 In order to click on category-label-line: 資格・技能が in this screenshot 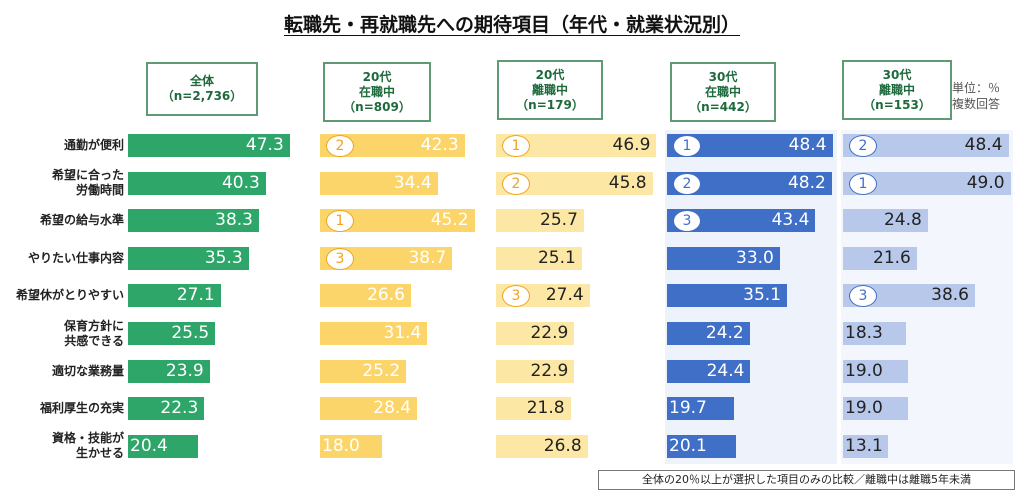, I will do `click(87, 438)`.